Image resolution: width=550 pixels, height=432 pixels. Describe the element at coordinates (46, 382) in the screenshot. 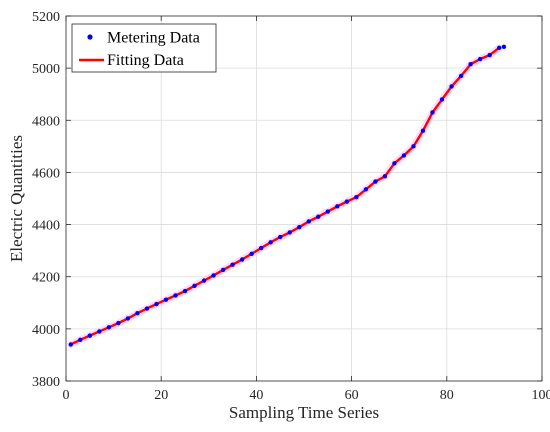

I see `y-tick-label: 3800` at that location.